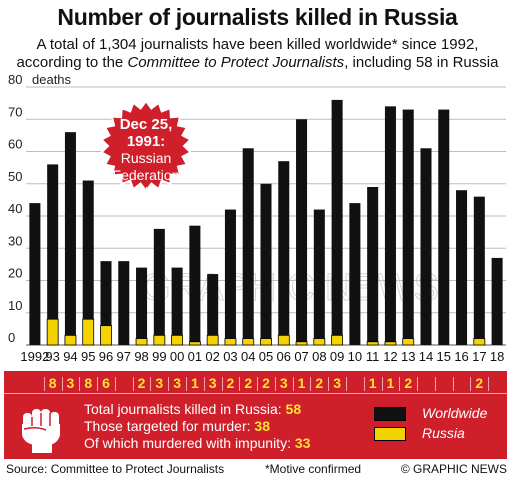  Describe the element at coordinates (15, 111) in the screenshot. I see `y-tick-label: 70` at that location.